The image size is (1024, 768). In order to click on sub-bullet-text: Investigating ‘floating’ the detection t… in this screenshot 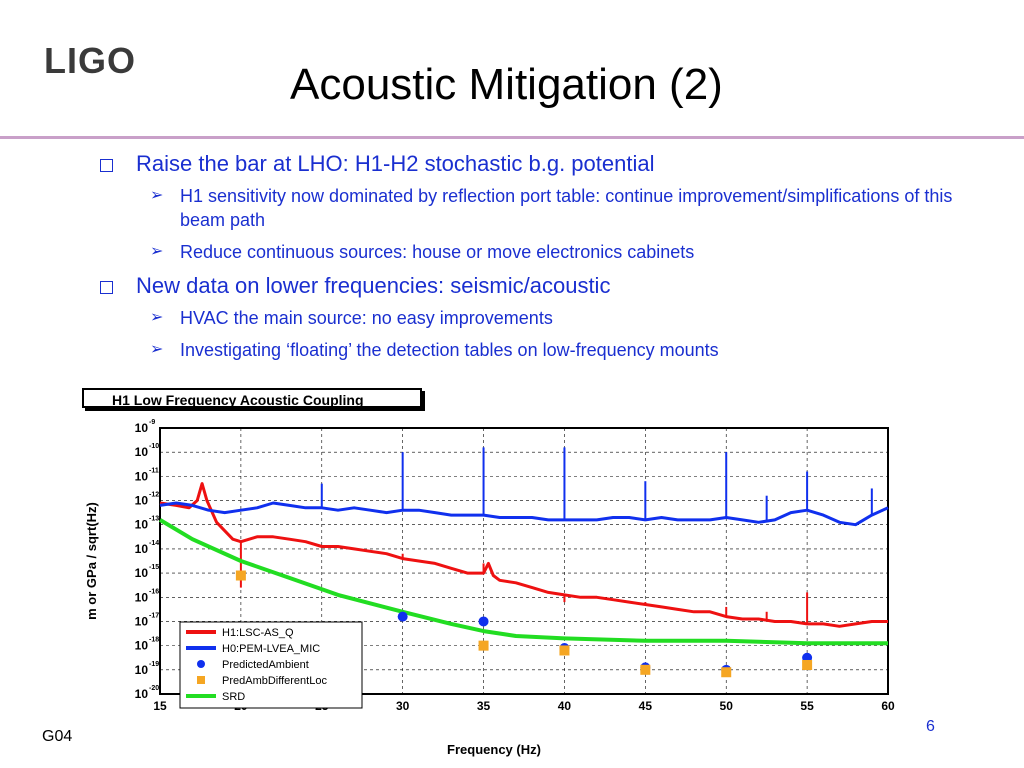, I will do `click(449, 350)`.